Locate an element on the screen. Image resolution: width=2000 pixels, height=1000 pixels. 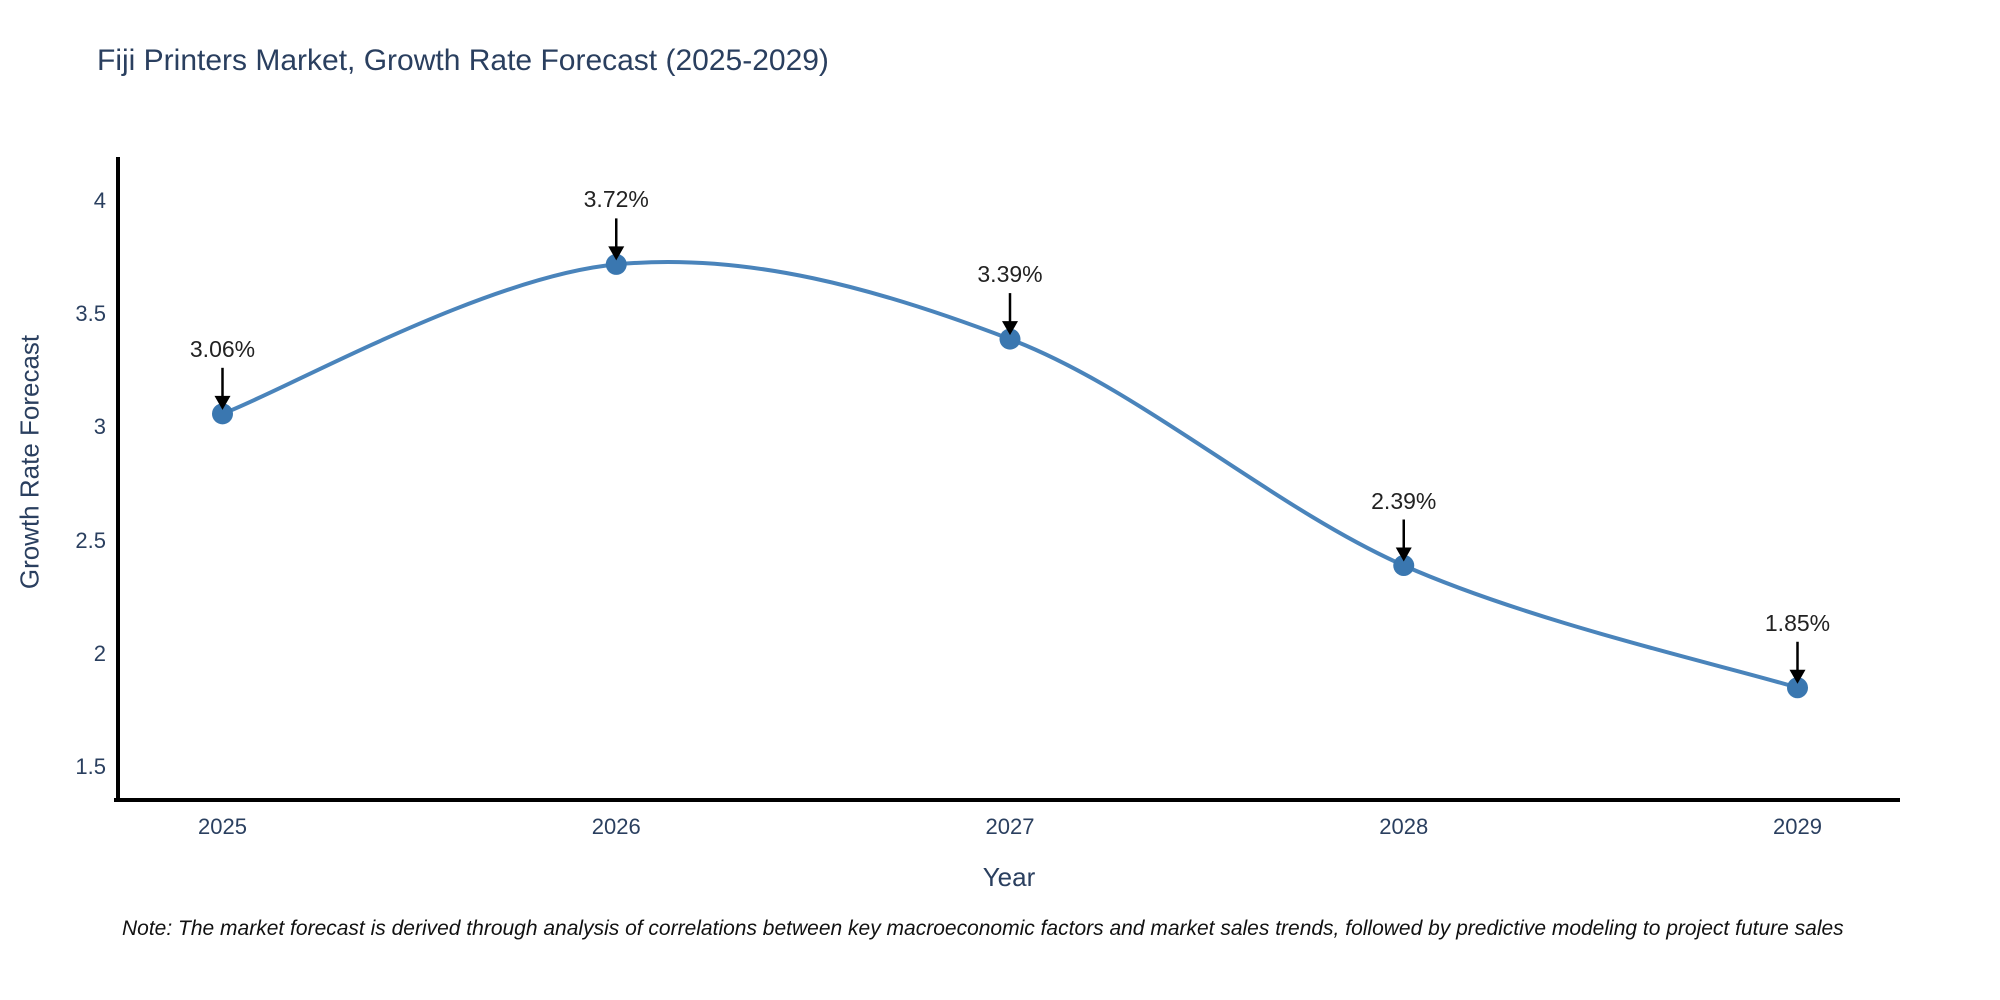
x-tick-label: 2026 is located at coordinates (616, 826).